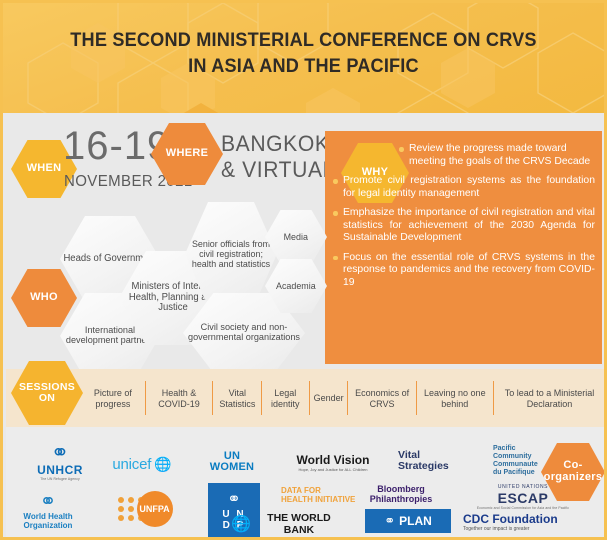  I want to click on worldbank-globe-icon: 🌐, so click(241, 524).